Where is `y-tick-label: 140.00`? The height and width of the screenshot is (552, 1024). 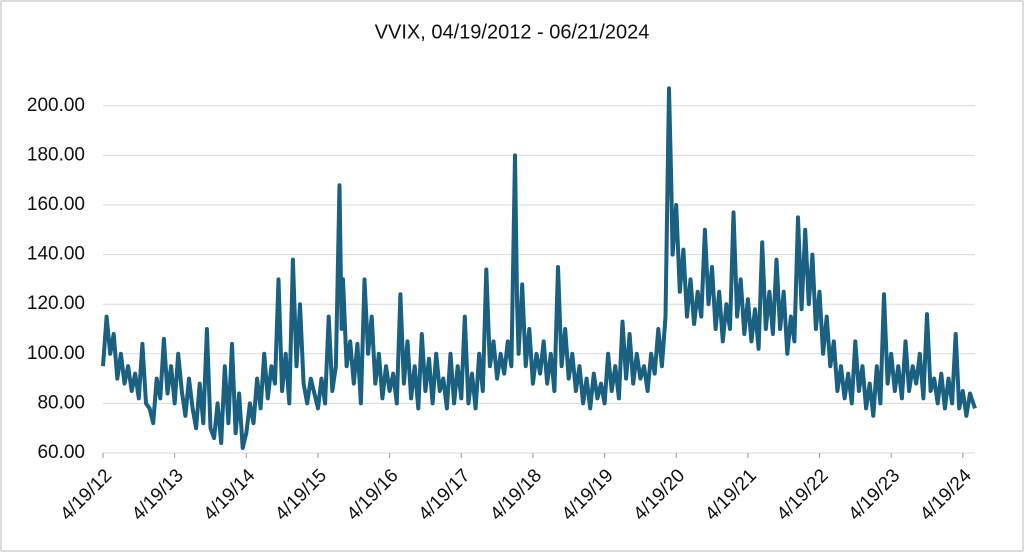
y-tick-label: 140.00 is located at coordinates (56, 254).